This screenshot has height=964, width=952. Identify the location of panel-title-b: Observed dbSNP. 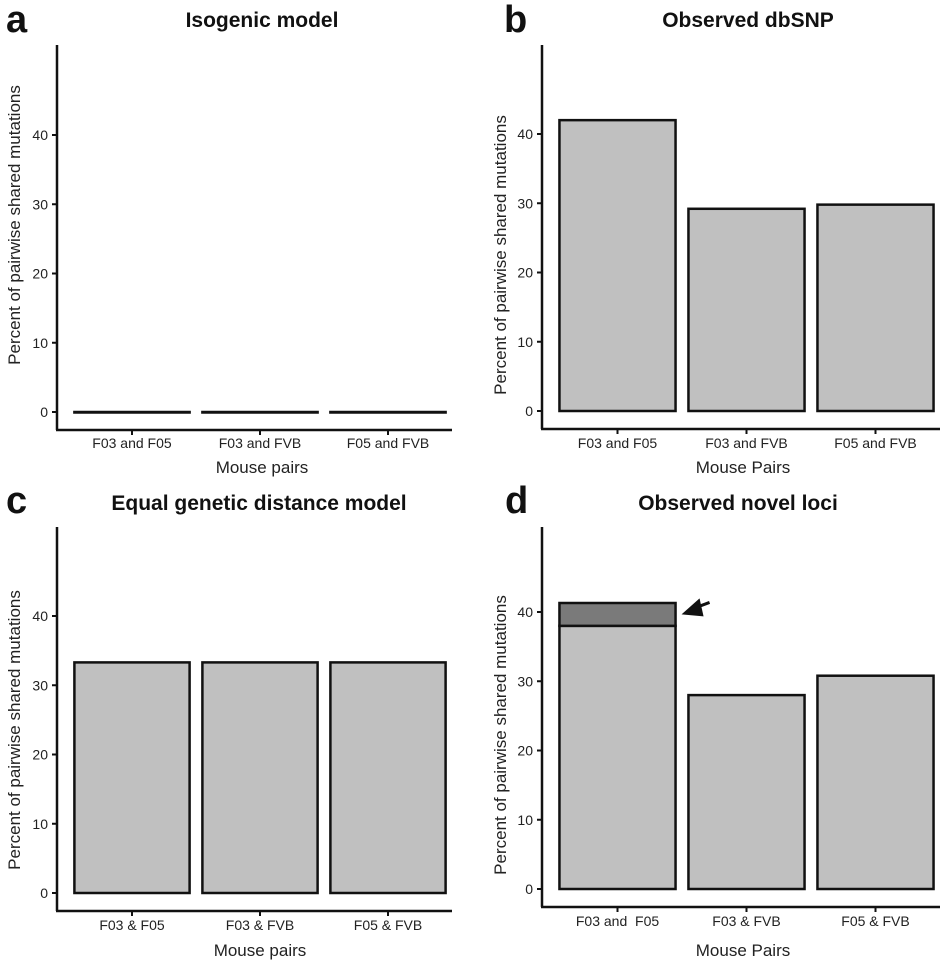
(748, 20).